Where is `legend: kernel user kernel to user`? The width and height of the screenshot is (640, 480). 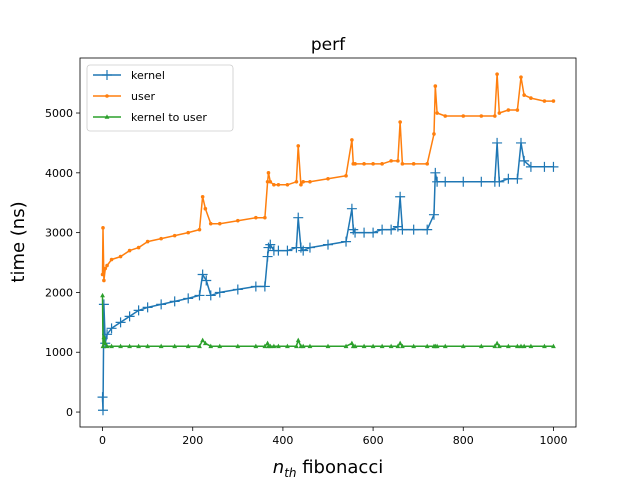 legend: kernel user kernel to user is located at coordinates (160, 98).